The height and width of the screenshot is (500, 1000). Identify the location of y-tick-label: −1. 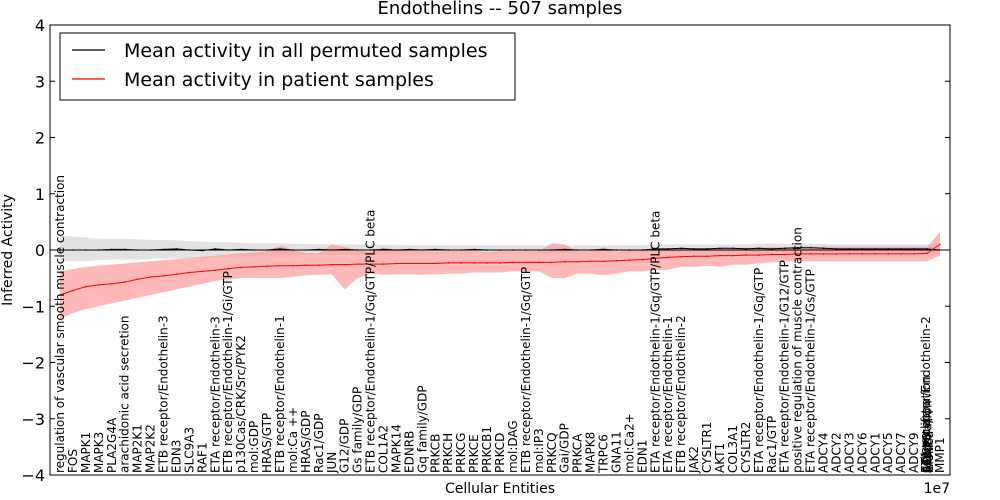
(33, 306).